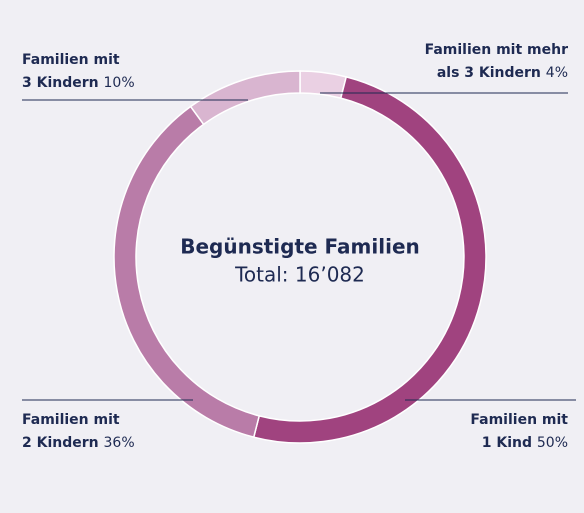 This screenshot has height=513, width=584. I want to click on chart-title: Begünstigte Familien, so click(300, 247).